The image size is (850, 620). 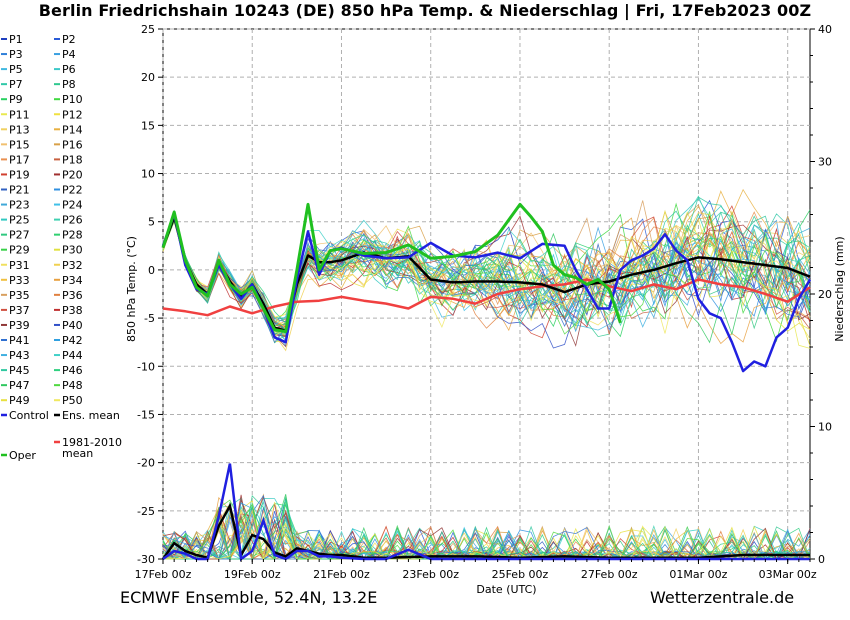 What do you see at coordinates (72, 235) in the screenshot?
I see `legend-label: P28` at bounding box center [72, 235].